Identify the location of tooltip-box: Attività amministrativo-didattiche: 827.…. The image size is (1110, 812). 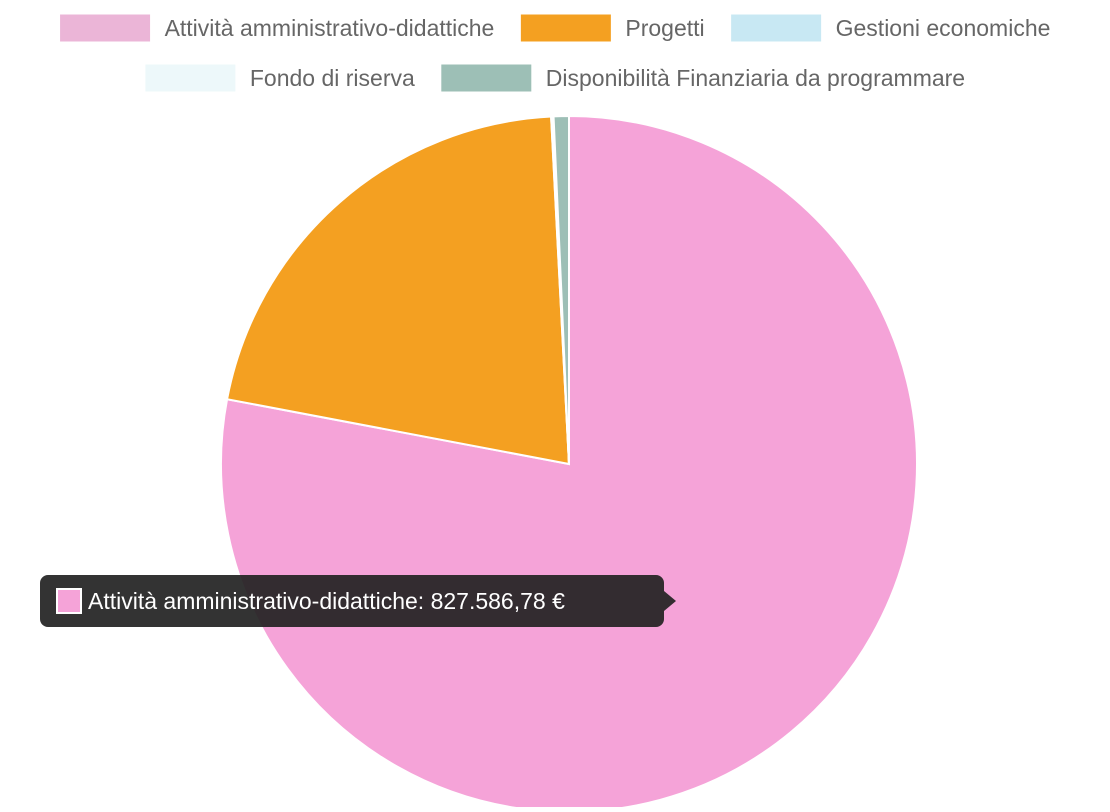
(358, 601).